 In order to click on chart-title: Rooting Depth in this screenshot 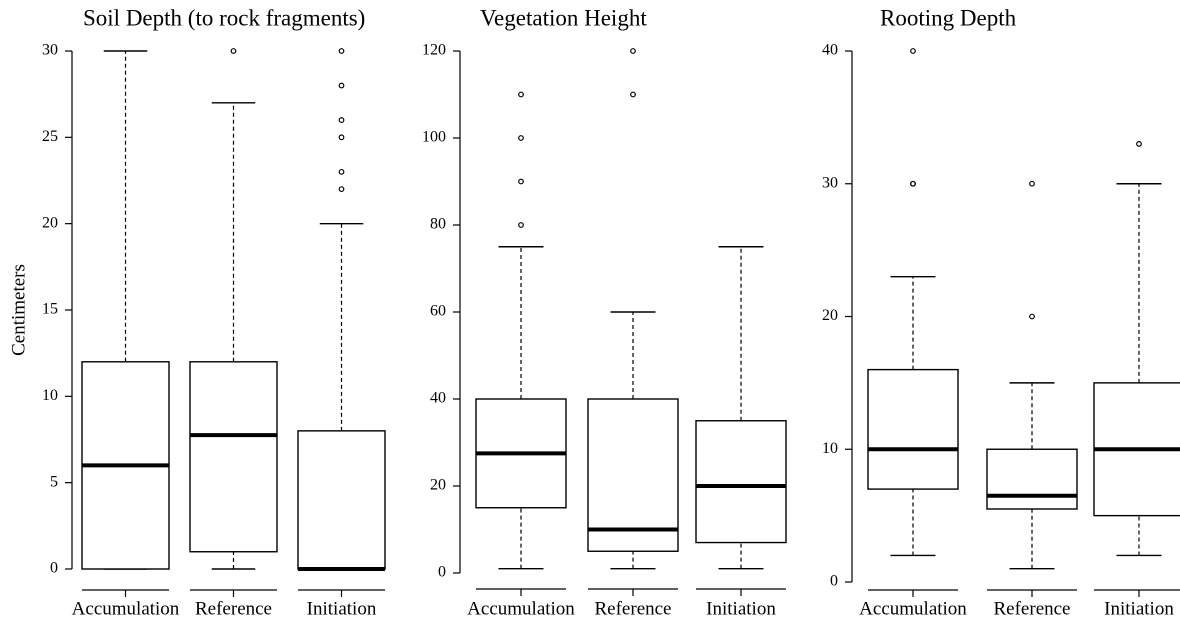, I will do `click(948, 17)`.